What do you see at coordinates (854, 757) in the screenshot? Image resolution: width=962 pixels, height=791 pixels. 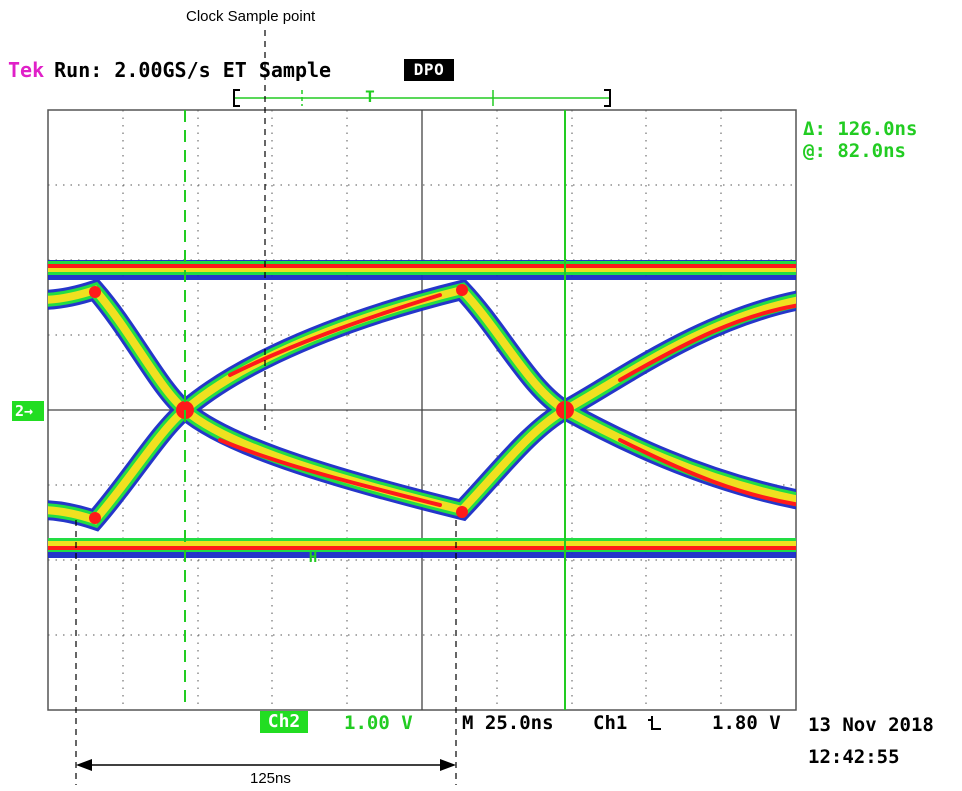 I see `capture-time: 12:42:55` at bounding box center [854, 757].